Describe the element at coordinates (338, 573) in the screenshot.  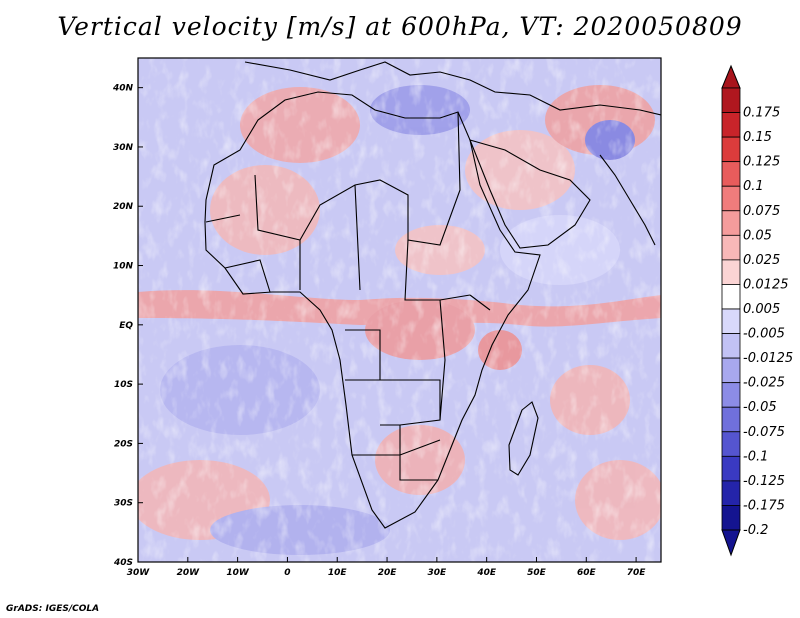
I see `x-tick-label: 10E` at that location.